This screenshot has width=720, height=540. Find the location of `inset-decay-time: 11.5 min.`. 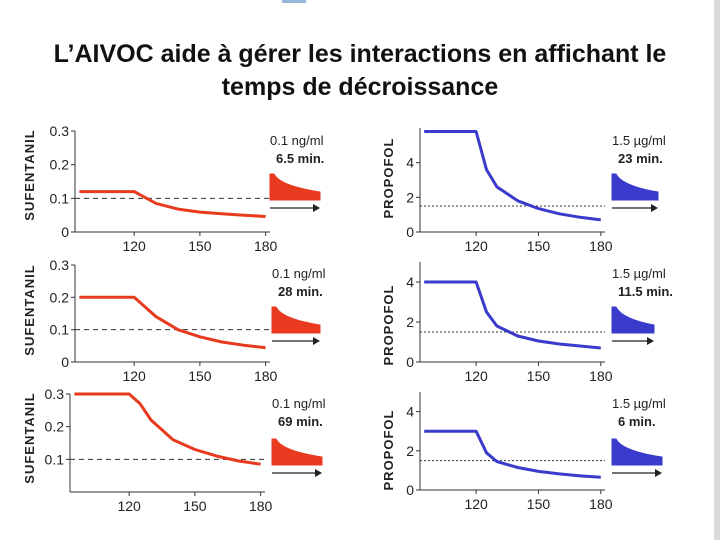

inset-decay-time: 11.5 min. is located at coordinates (645, 291).